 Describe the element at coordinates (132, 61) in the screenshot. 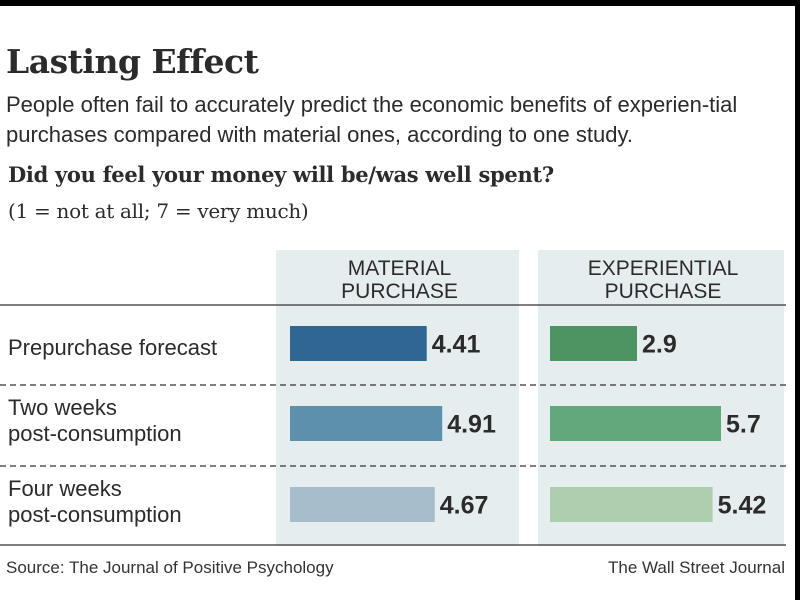

I see `chart-title: Lasting Effect` at that location.